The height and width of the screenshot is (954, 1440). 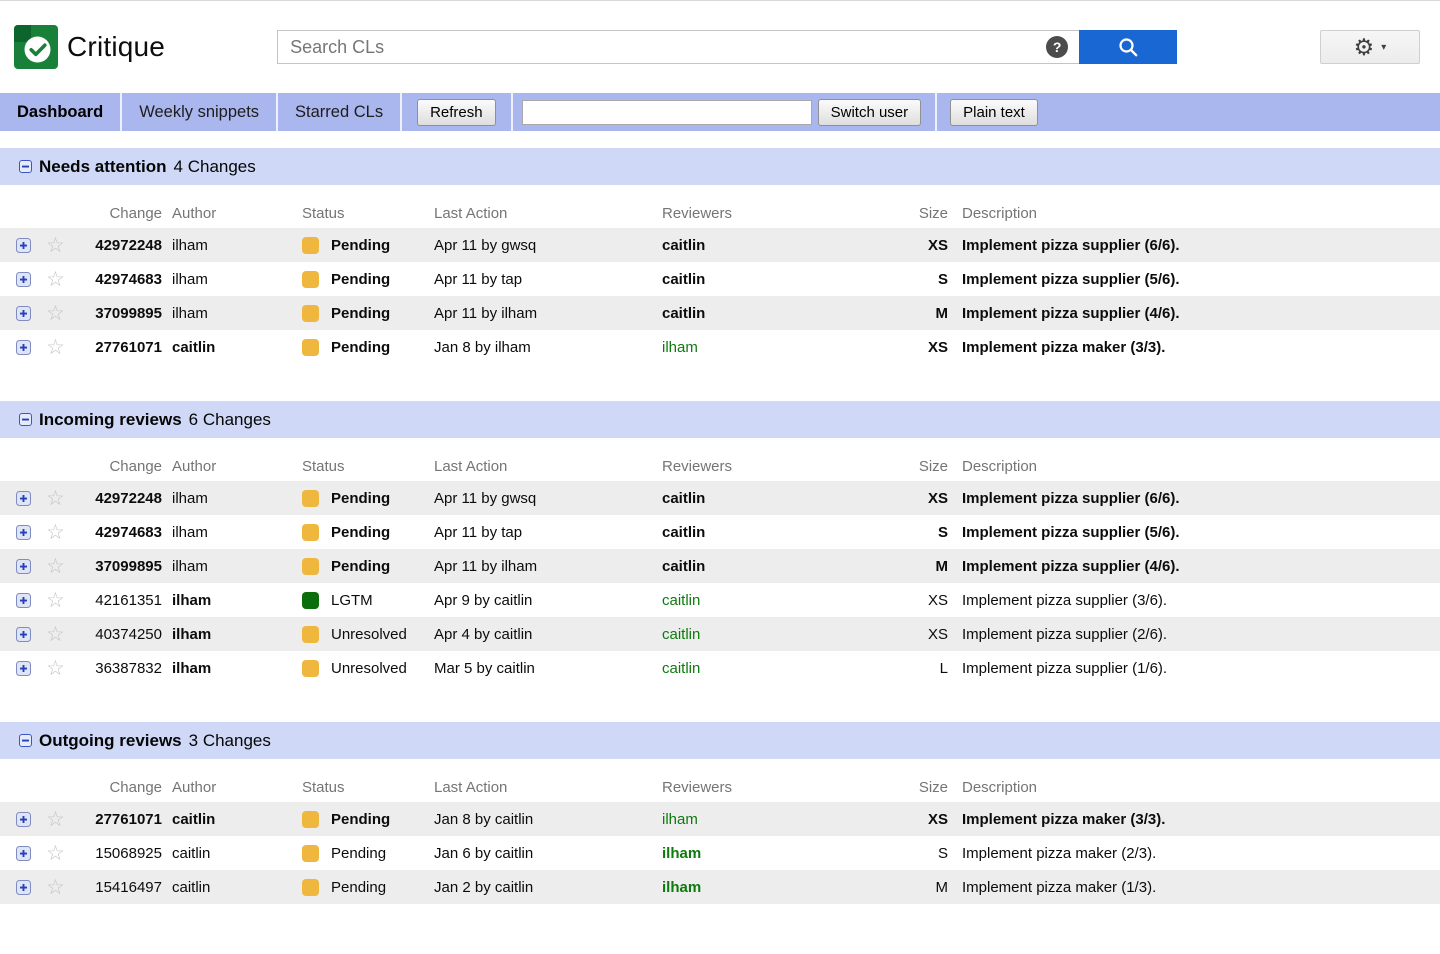 What do you see at coordinates (994, 112) in the screenshot?
I see `plain-text-button: Plain text` at bounding box center [994, 112].